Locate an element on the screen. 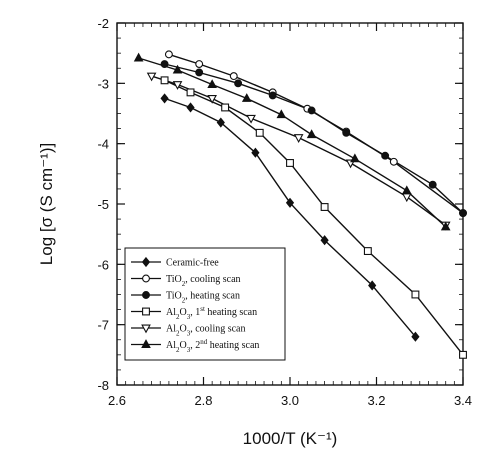 The width and height of the screenshot is (501, 472). y-tick-label: -4 is located at coordinates (103, 144).